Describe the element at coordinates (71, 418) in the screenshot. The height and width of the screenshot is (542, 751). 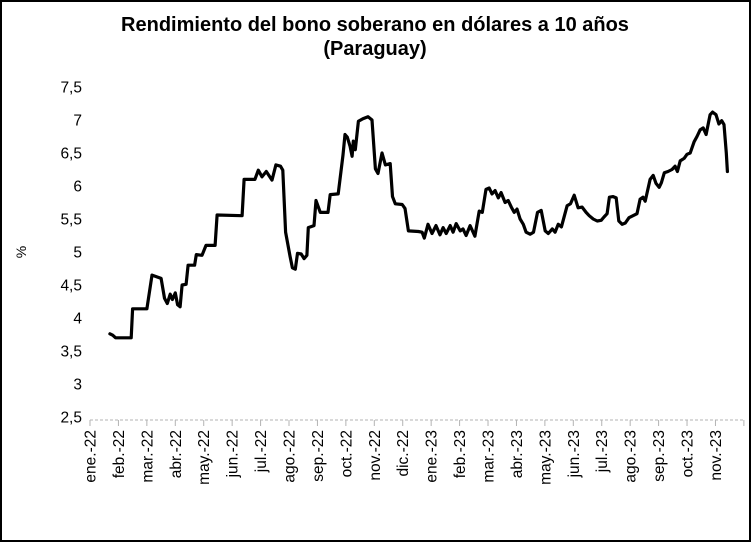
I see `y-tick-label: 2,5` at that location.